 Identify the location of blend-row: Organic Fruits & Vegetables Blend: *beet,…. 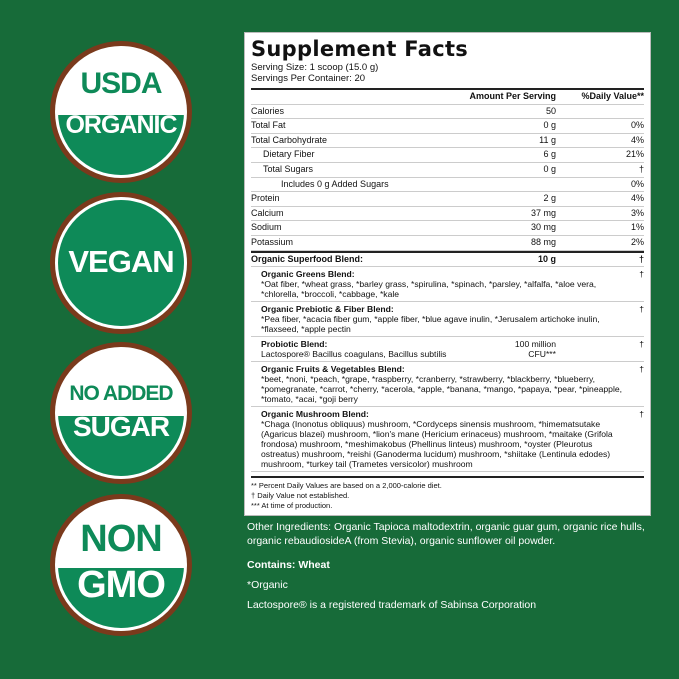
(447, 385).